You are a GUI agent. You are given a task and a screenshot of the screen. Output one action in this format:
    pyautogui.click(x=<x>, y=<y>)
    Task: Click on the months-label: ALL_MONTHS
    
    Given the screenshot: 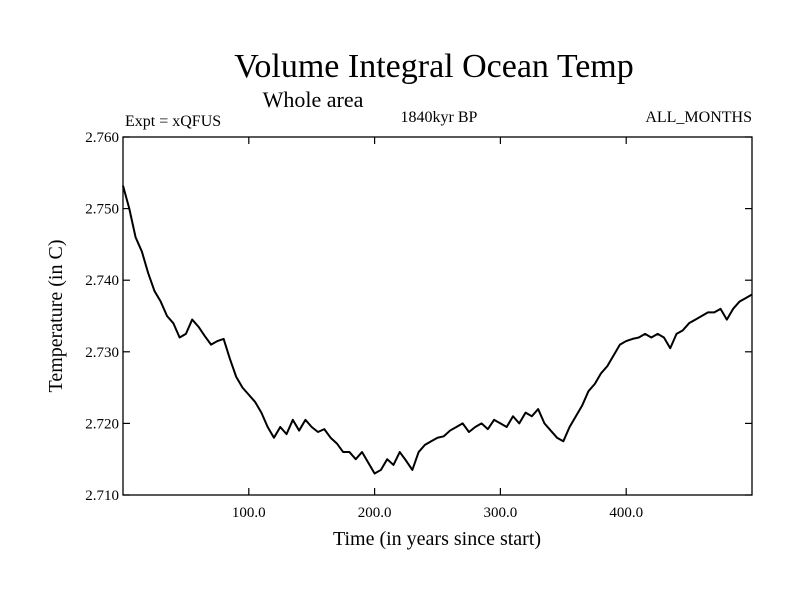 What is the action you would take?
    pyautogui.click(x=698, y=117)
    